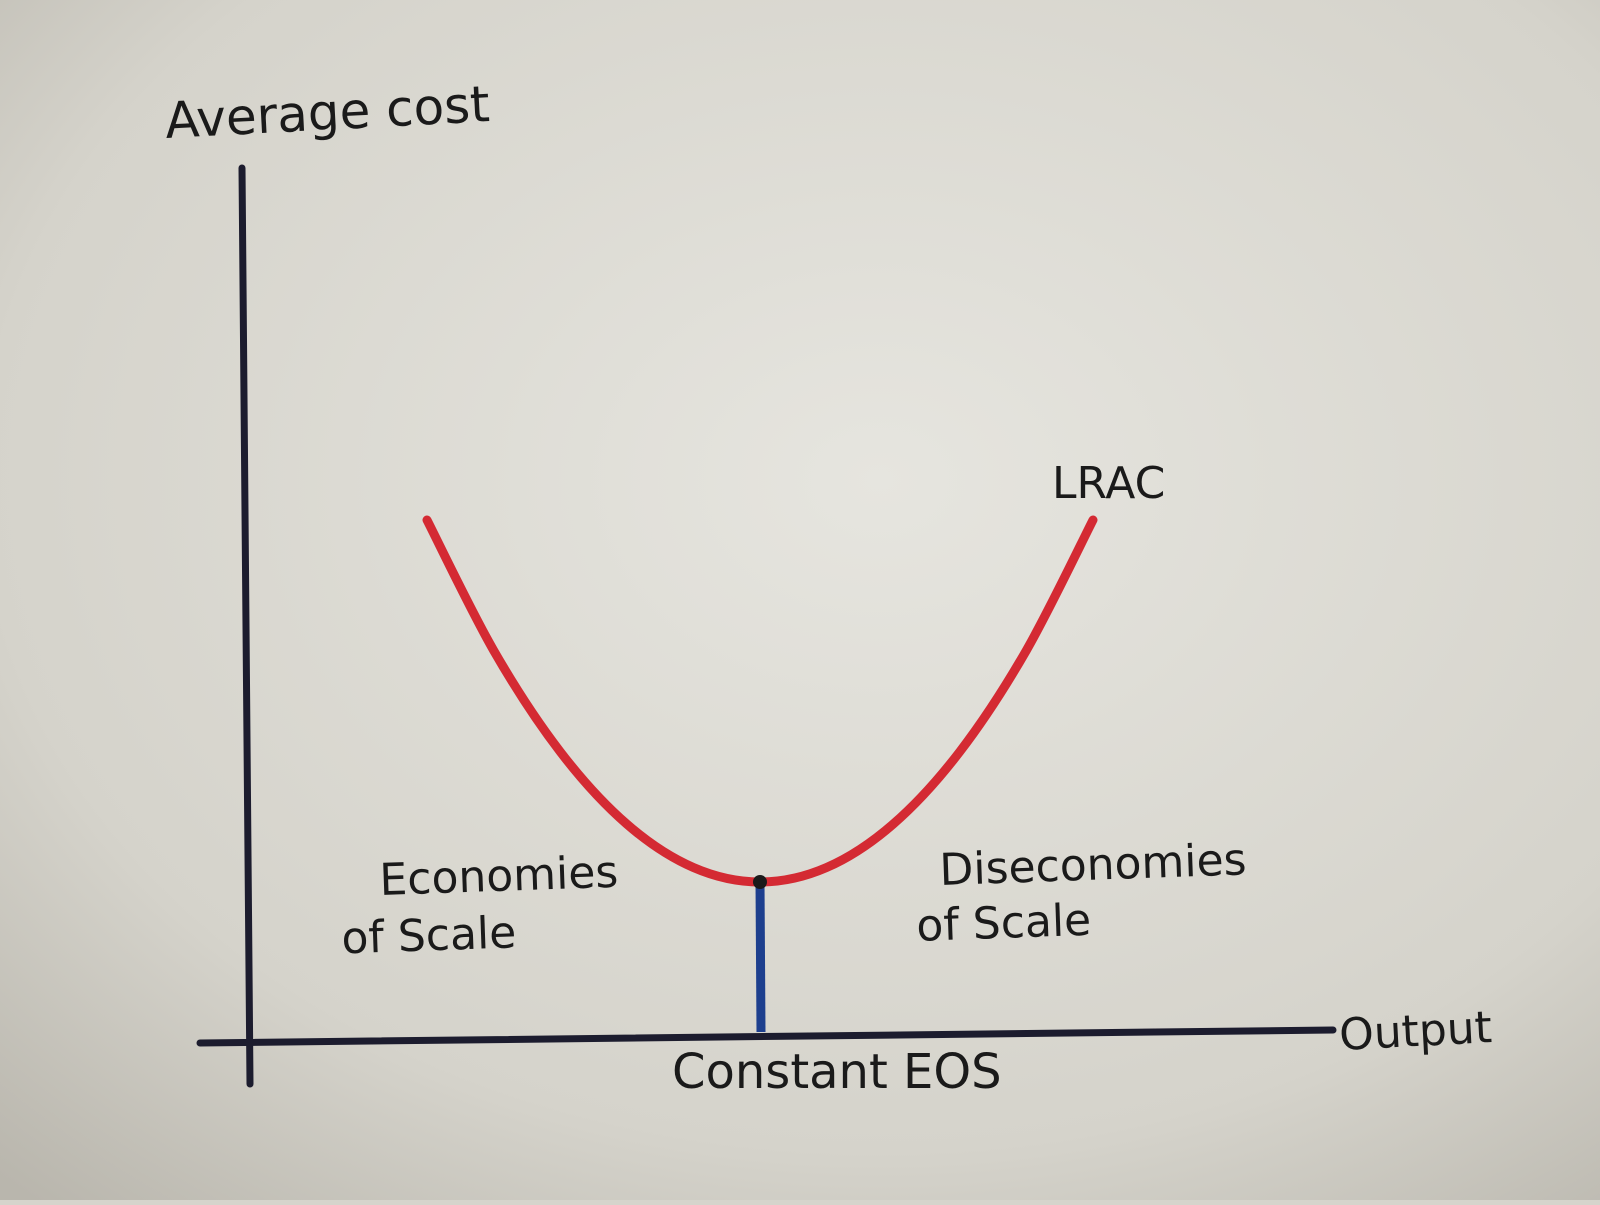 The image size is (1600, 1205). What do you see at coordinates (837, 1072) in the screenshot?
I see `constant-eos-label: Constant EOS` at bounding box center [837, 1072].